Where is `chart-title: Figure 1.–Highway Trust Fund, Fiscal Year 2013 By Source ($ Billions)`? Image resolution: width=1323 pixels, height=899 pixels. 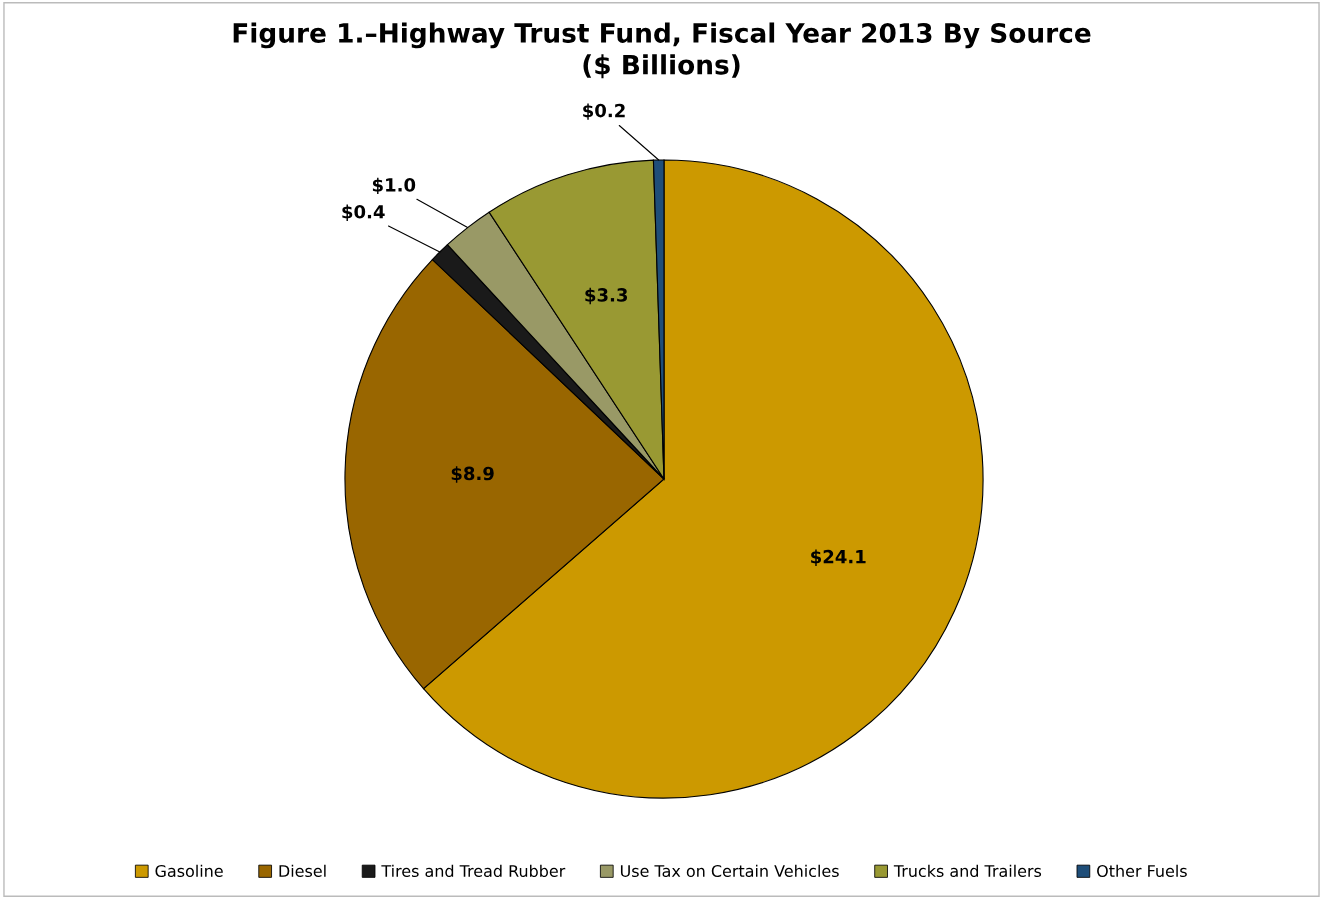
chart-title: Figure 1.–Highway Trust Fund, Fiscal Year 2013 By Source ($ Billions) is located at coordinates (662, 50).